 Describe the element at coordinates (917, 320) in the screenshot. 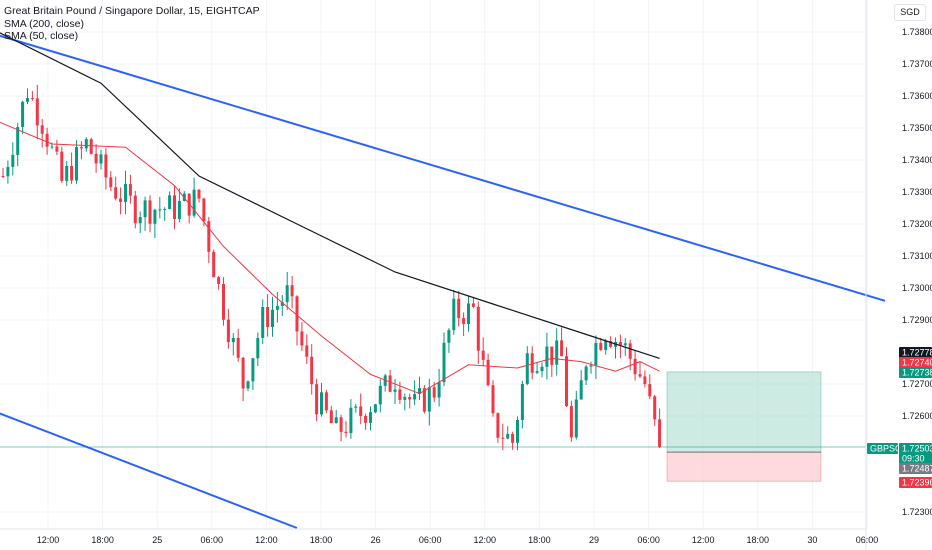

I see `price-tick-label: 1.72900` at that location.